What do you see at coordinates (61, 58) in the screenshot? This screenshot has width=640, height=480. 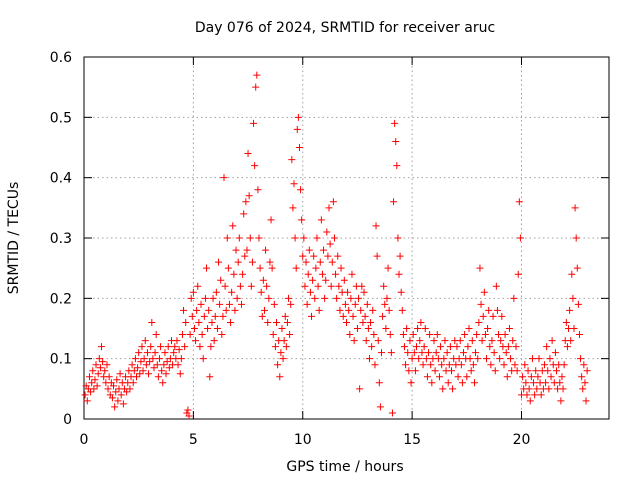 I see `y-tick-label: 0.6` at bounding box center [61, 58].